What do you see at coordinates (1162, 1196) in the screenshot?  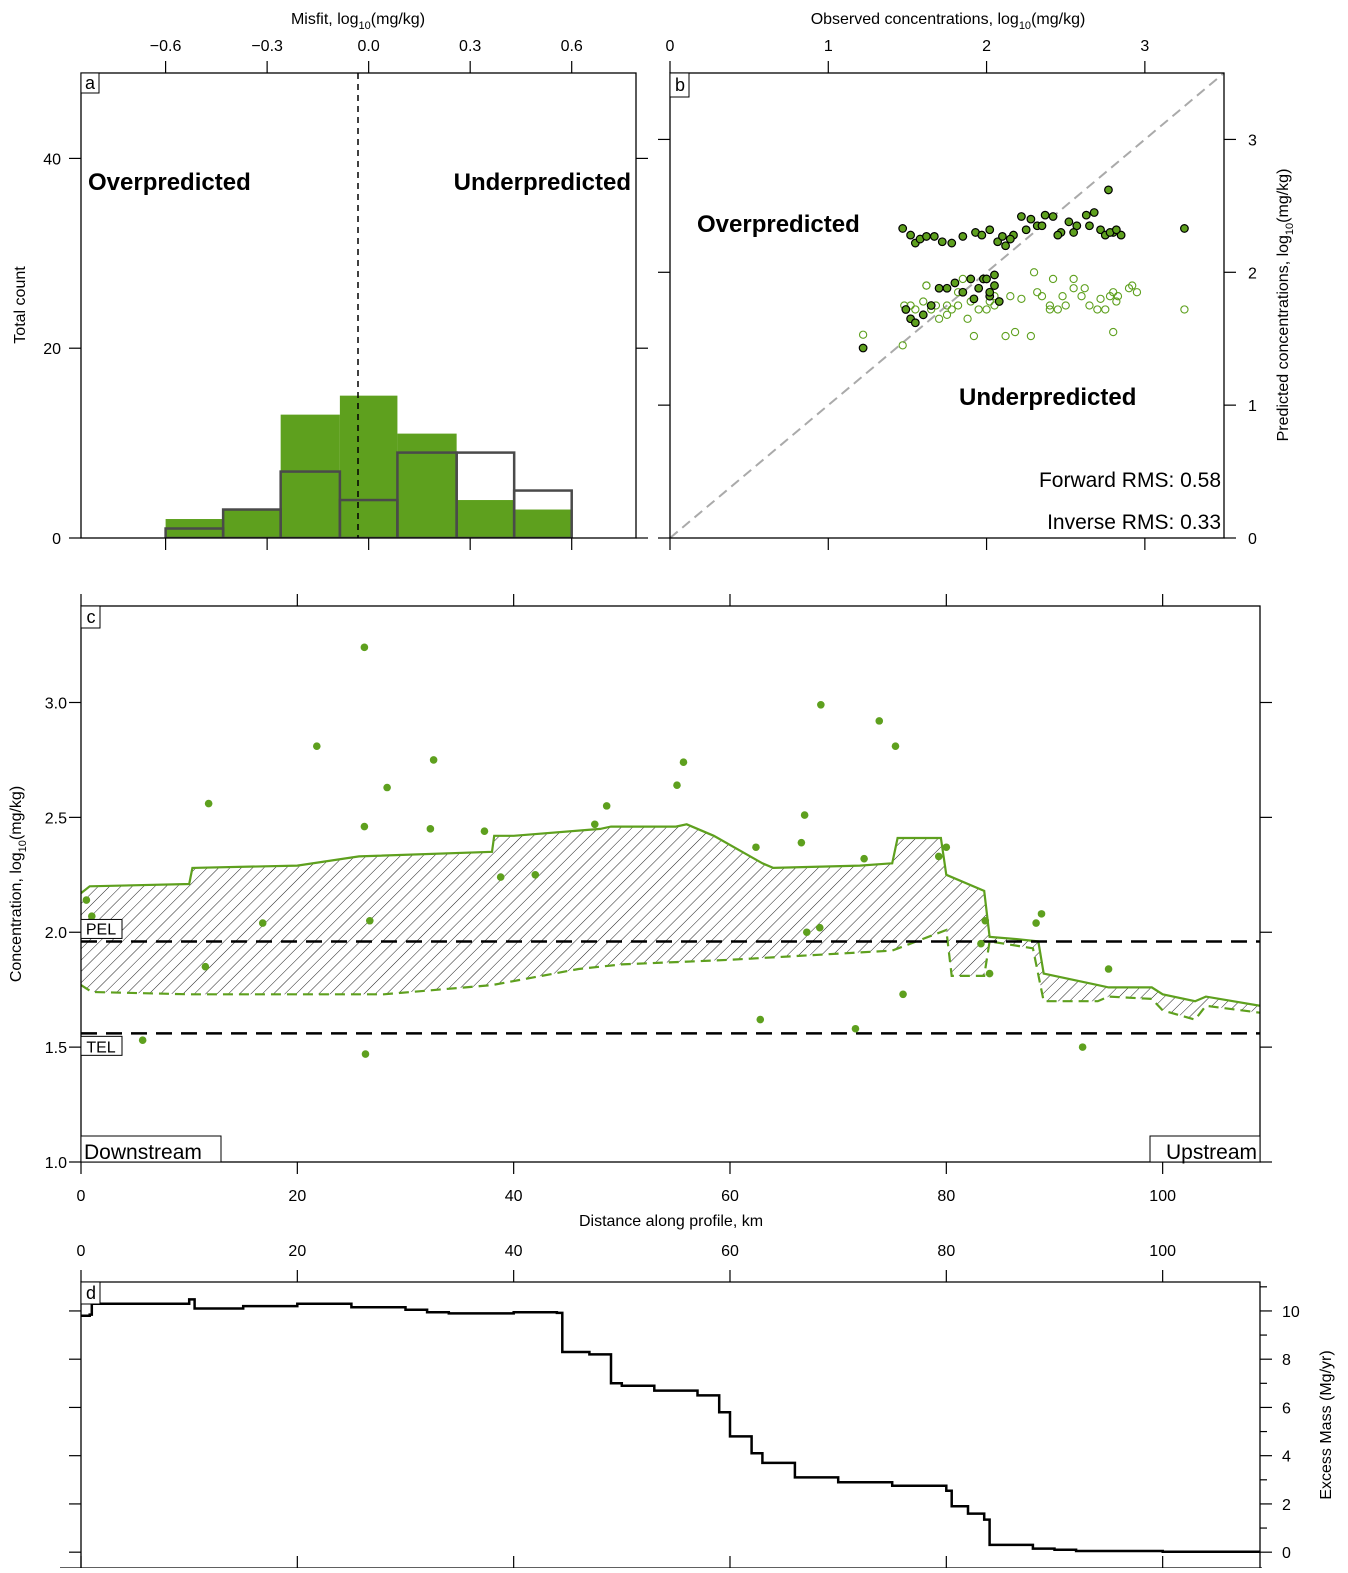 I see `panel-c-xtick-label: 100` at bounding box center [1162, 1196].